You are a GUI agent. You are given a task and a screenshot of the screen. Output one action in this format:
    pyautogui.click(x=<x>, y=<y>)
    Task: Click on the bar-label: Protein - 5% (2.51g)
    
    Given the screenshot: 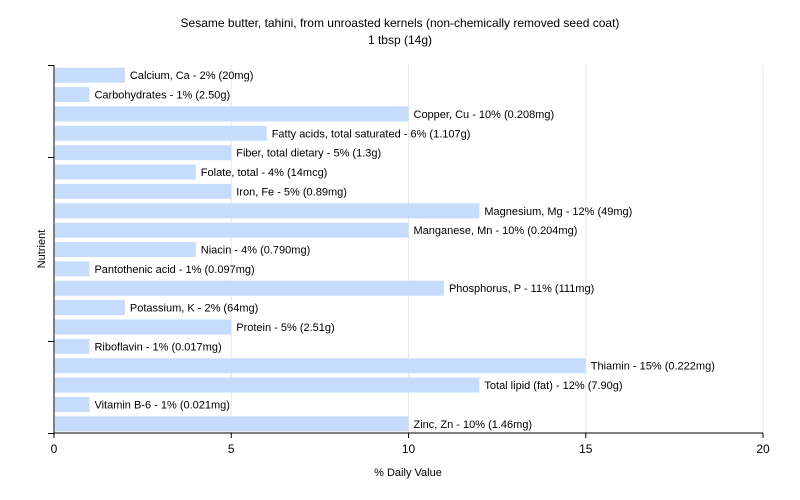 What is the action you would take?
    pyautogui.click(x=285, y=328)
    